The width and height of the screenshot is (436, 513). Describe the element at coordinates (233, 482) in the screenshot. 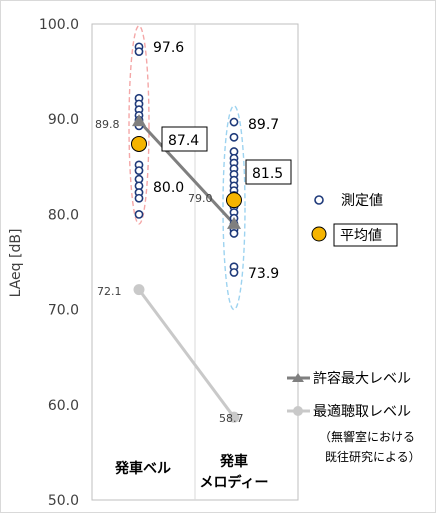

I see `category-label-melody-line2: メロディー` at that location.